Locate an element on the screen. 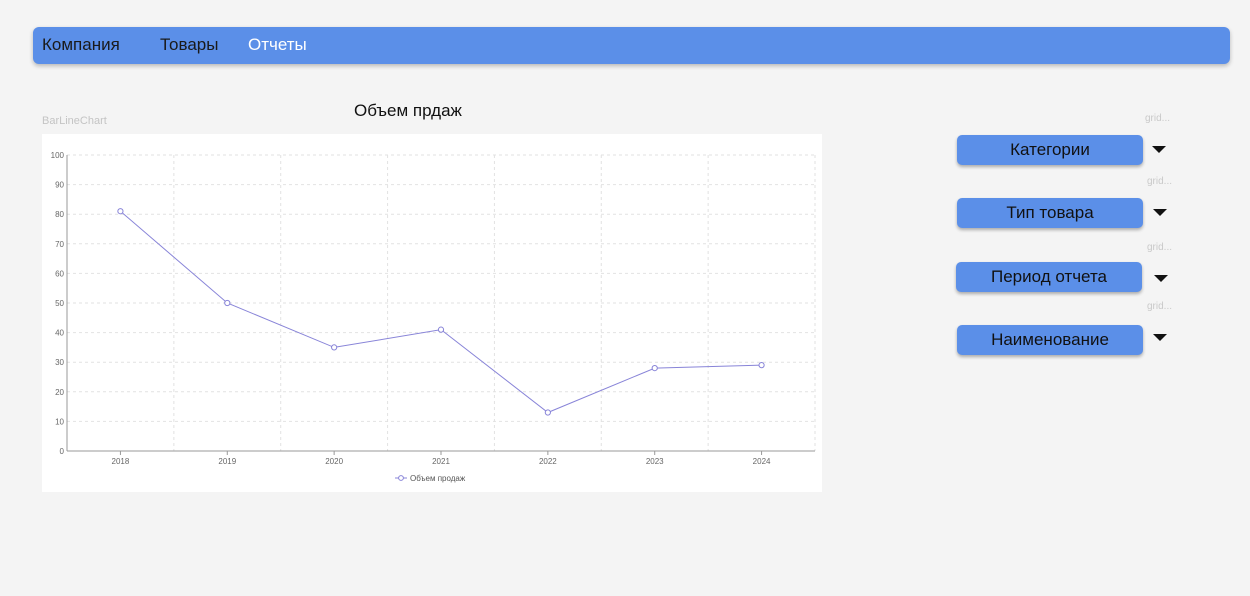  legend-marker is located at coordinates (401, 478).